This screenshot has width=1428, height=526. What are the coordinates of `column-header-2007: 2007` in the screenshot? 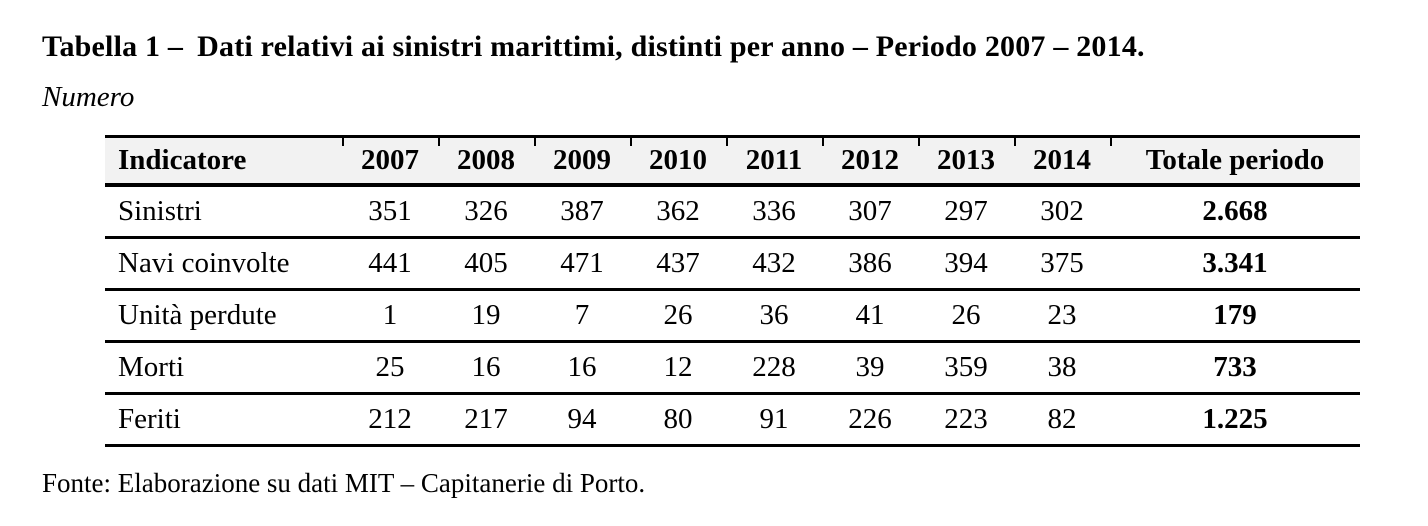 It's located at (390, 161).